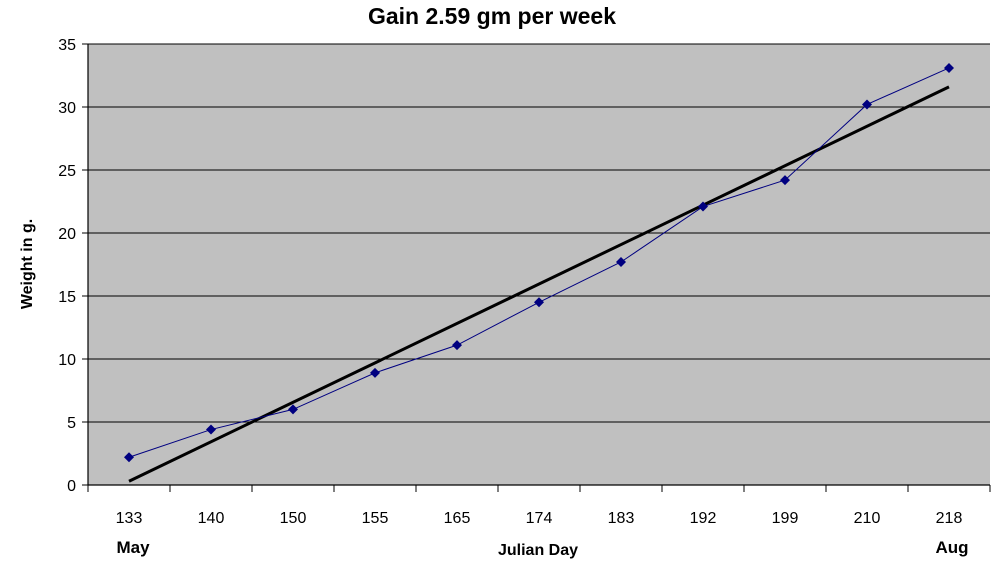  Describe the element at coordinates (71, 423) in the screenshot. I see `y-tick-label: 5` at that location.